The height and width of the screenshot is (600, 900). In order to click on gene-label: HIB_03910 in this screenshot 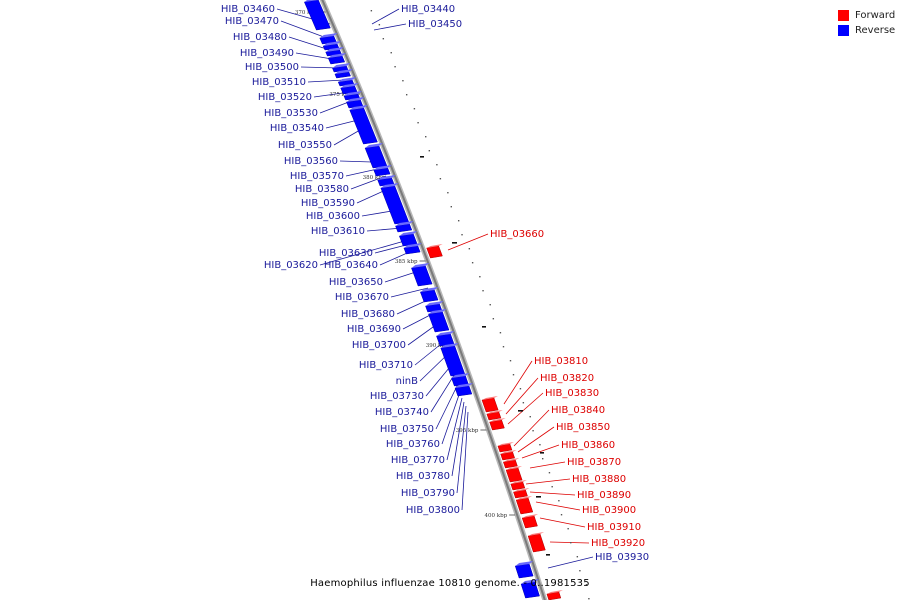, I will do `click(614, 527)`.